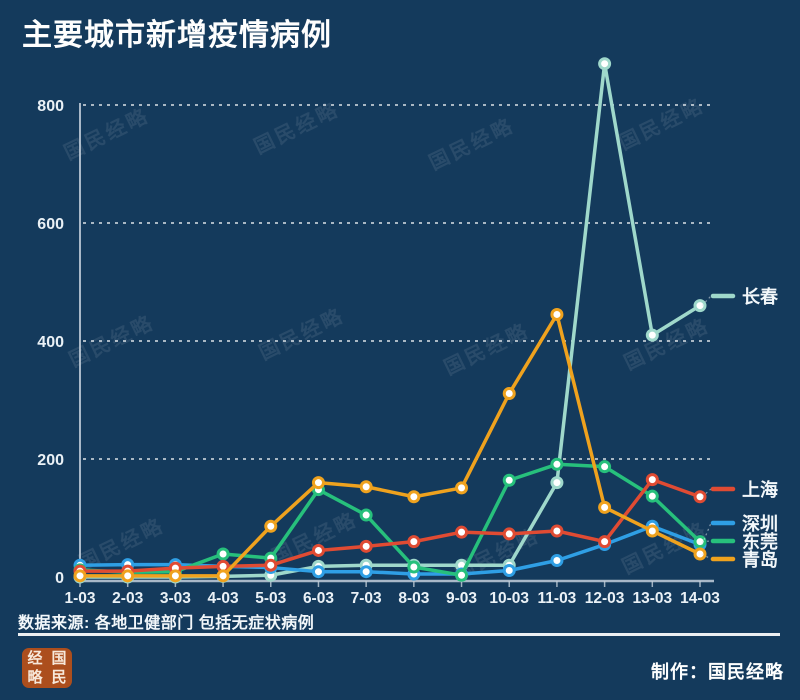  Describe the element at coordinates (50, 342) in the screenshot. I see `y-axis-tick-label: 400` at that location.